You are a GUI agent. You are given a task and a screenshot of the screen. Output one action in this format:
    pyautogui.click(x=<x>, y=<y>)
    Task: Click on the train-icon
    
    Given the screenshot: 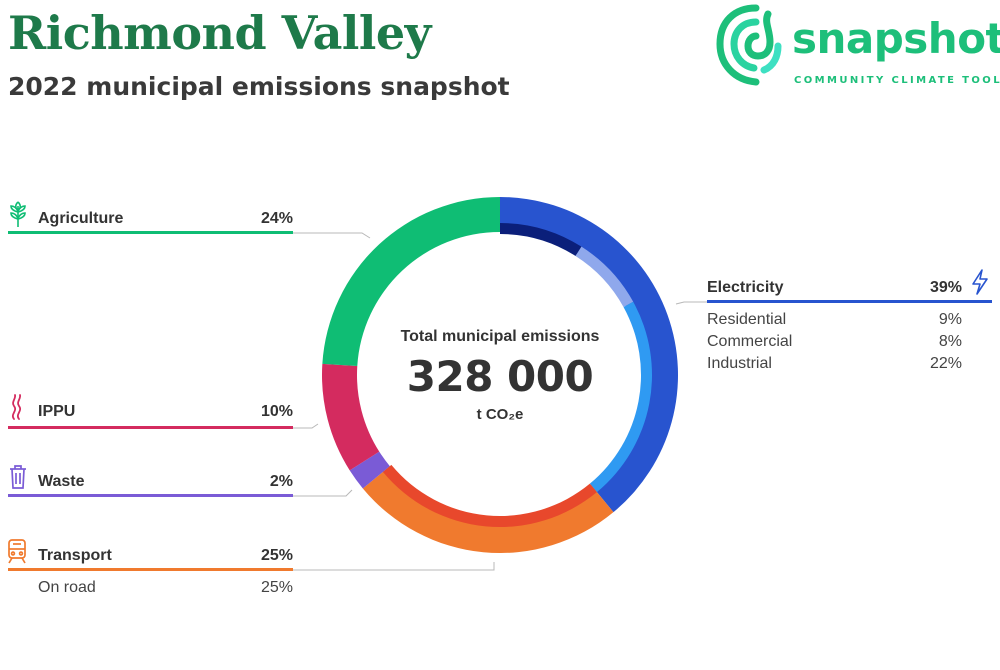 What is the action you would take?
    pyautogui.click(x=17, y=553)
    